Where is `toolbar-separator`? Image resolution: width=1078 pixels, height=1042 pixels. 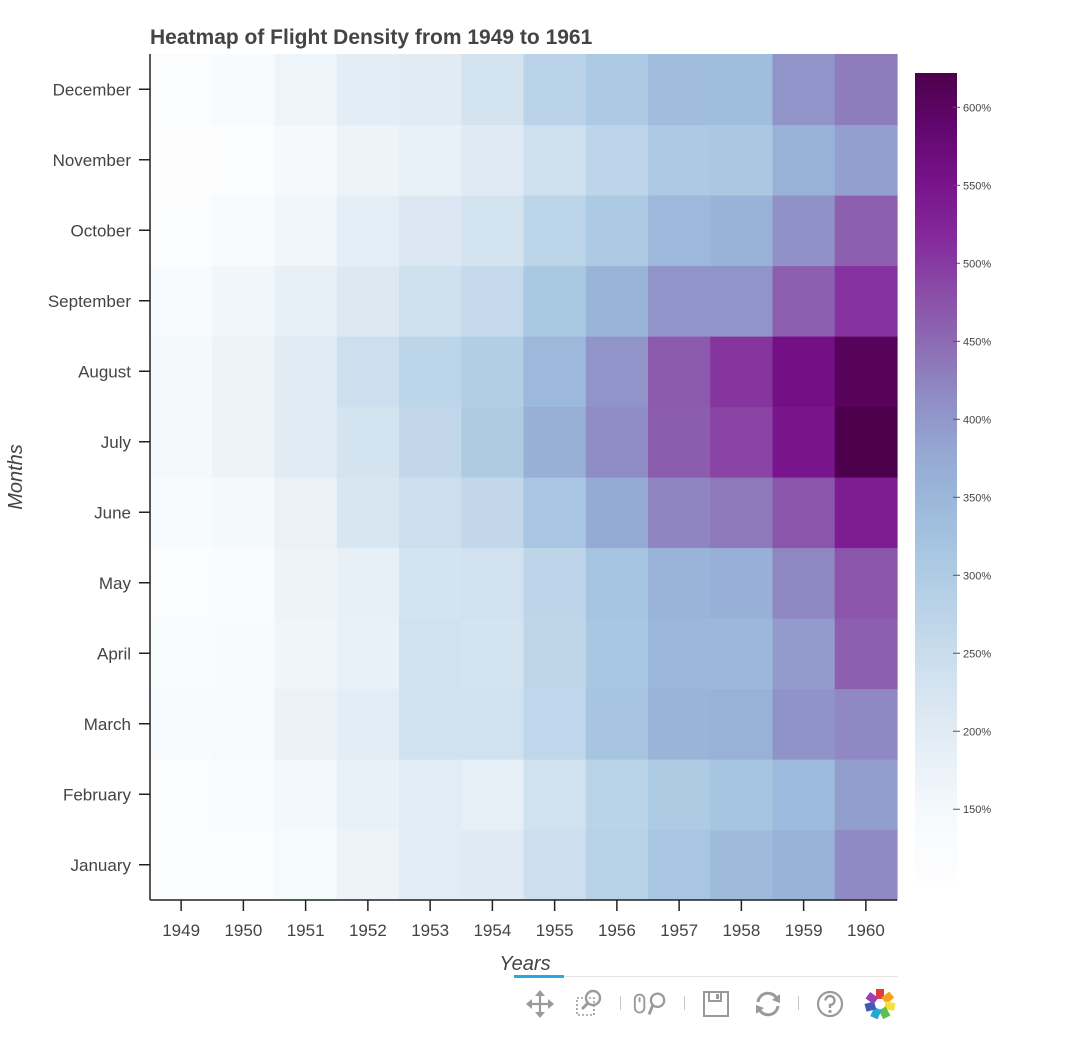
toolbar-separator is located at coordinates (684, 1003).